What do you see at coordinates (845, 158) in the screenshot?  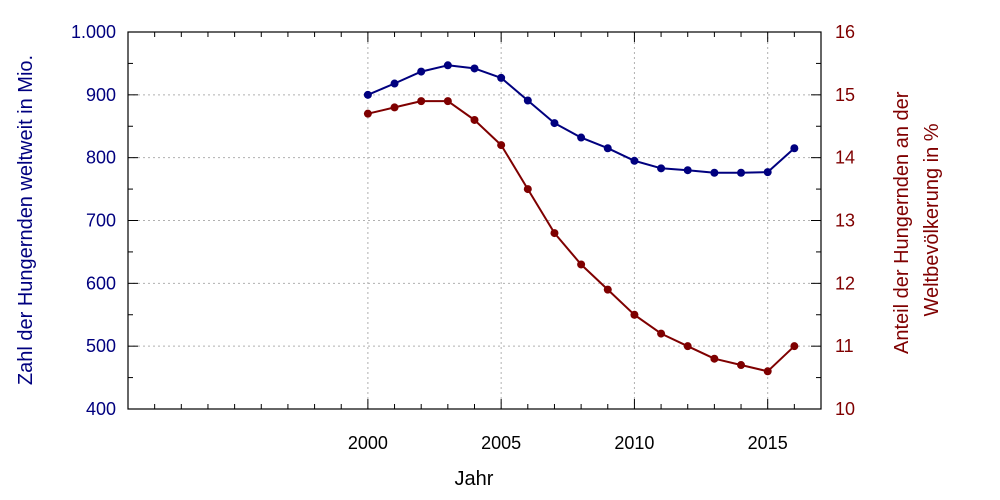 I see `y-right-tick-label: 14` at bounding box center [845, 158].